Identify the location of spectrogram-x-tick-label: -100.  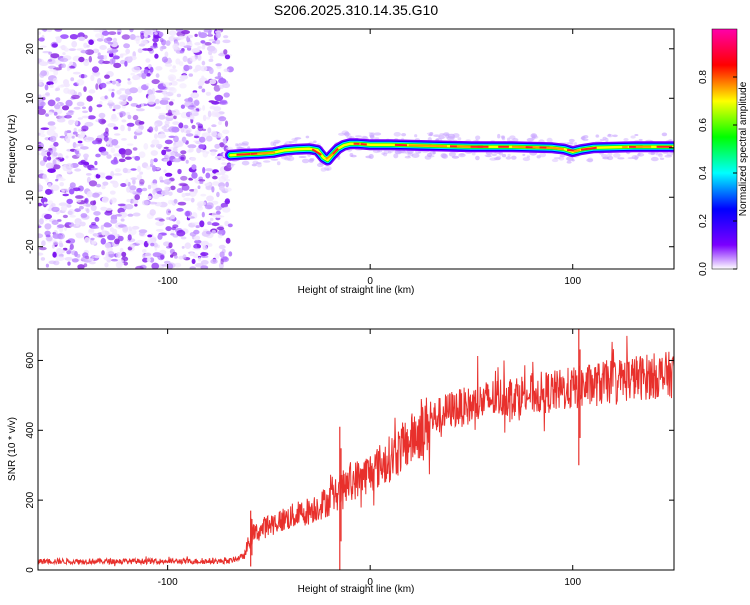
(168, 281).